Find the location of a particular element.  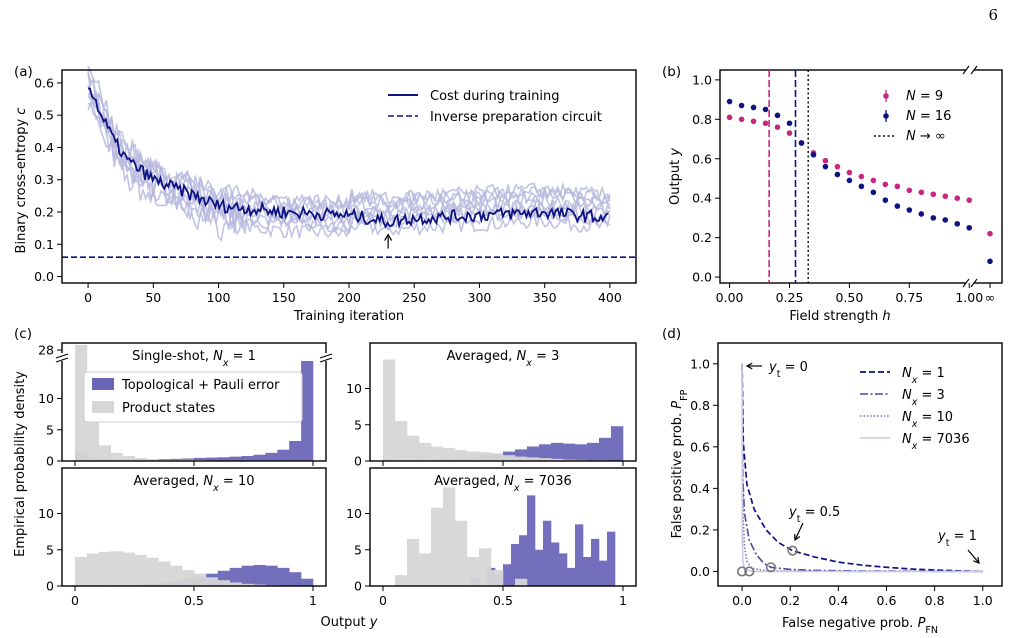

c-ytick-3-0: 0 is located at coordinates (358, 586).